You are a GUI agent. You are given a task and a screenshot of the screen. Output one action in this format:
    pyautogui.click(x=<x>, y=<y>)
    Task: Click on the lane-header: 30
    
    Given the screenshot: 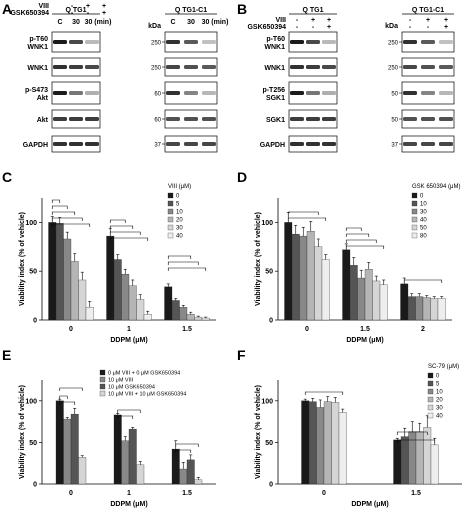 What is the action you would take?
    pyautogui.click(x=191, y=22)
    